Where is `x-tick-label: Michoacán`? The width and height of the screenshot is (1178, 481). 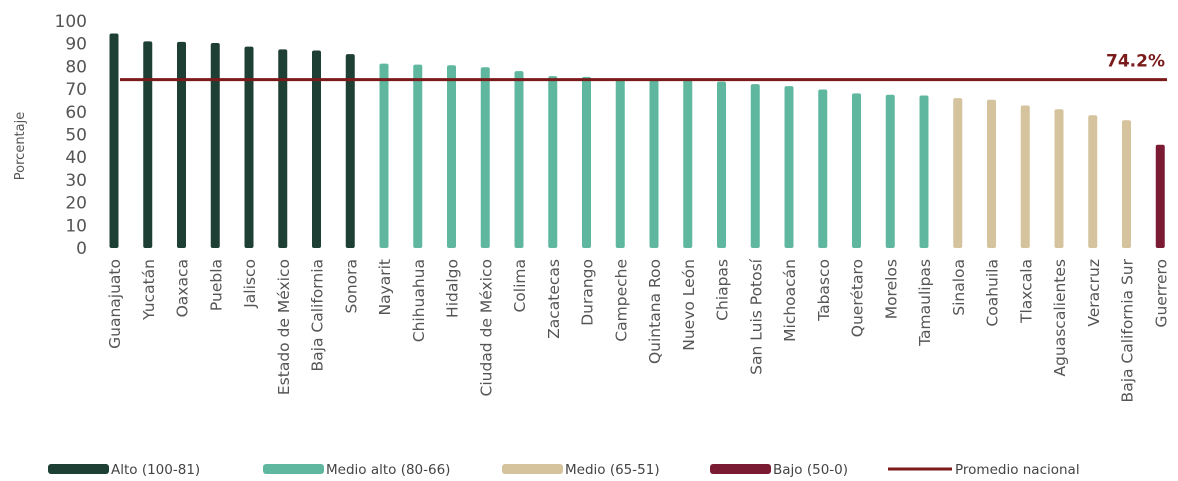 x-tick-label: Michoacán is located at coordinates (790, 300).